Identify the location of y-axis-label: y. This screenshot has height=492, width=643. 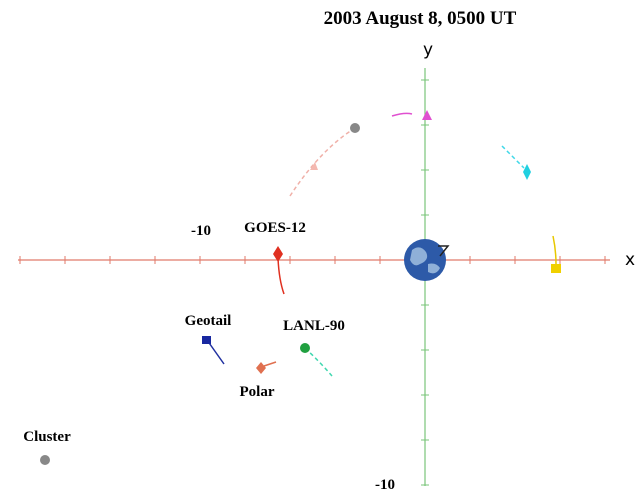
(428, 50).